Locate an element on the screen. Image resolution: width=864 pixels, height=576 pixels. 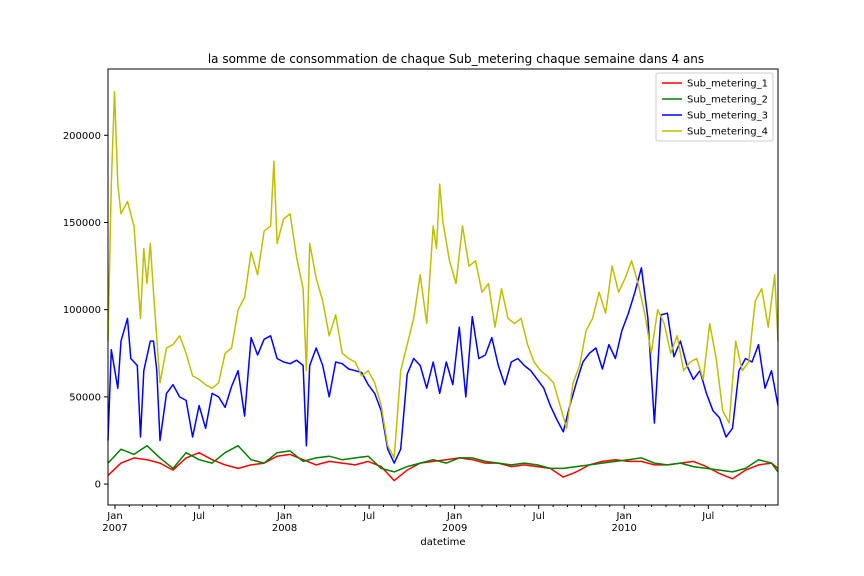
y-axis: 0 50000 100000 150000 200000 is located at coordinates (85, 311).